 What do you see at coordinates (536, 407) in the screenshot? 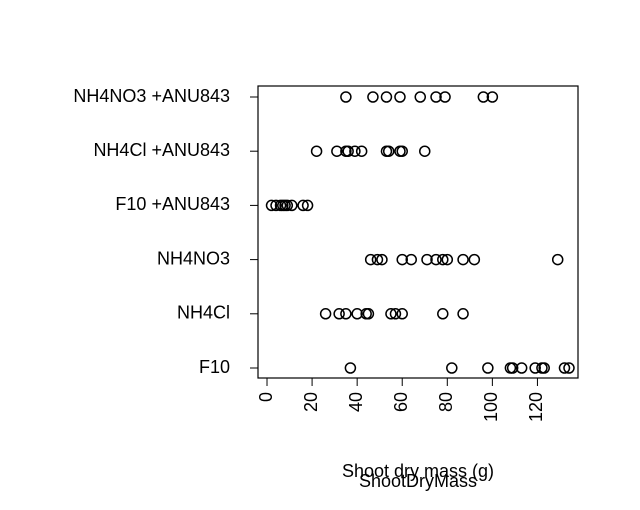
I see `x-tick-label: 120` at bounding box center [536, 407].